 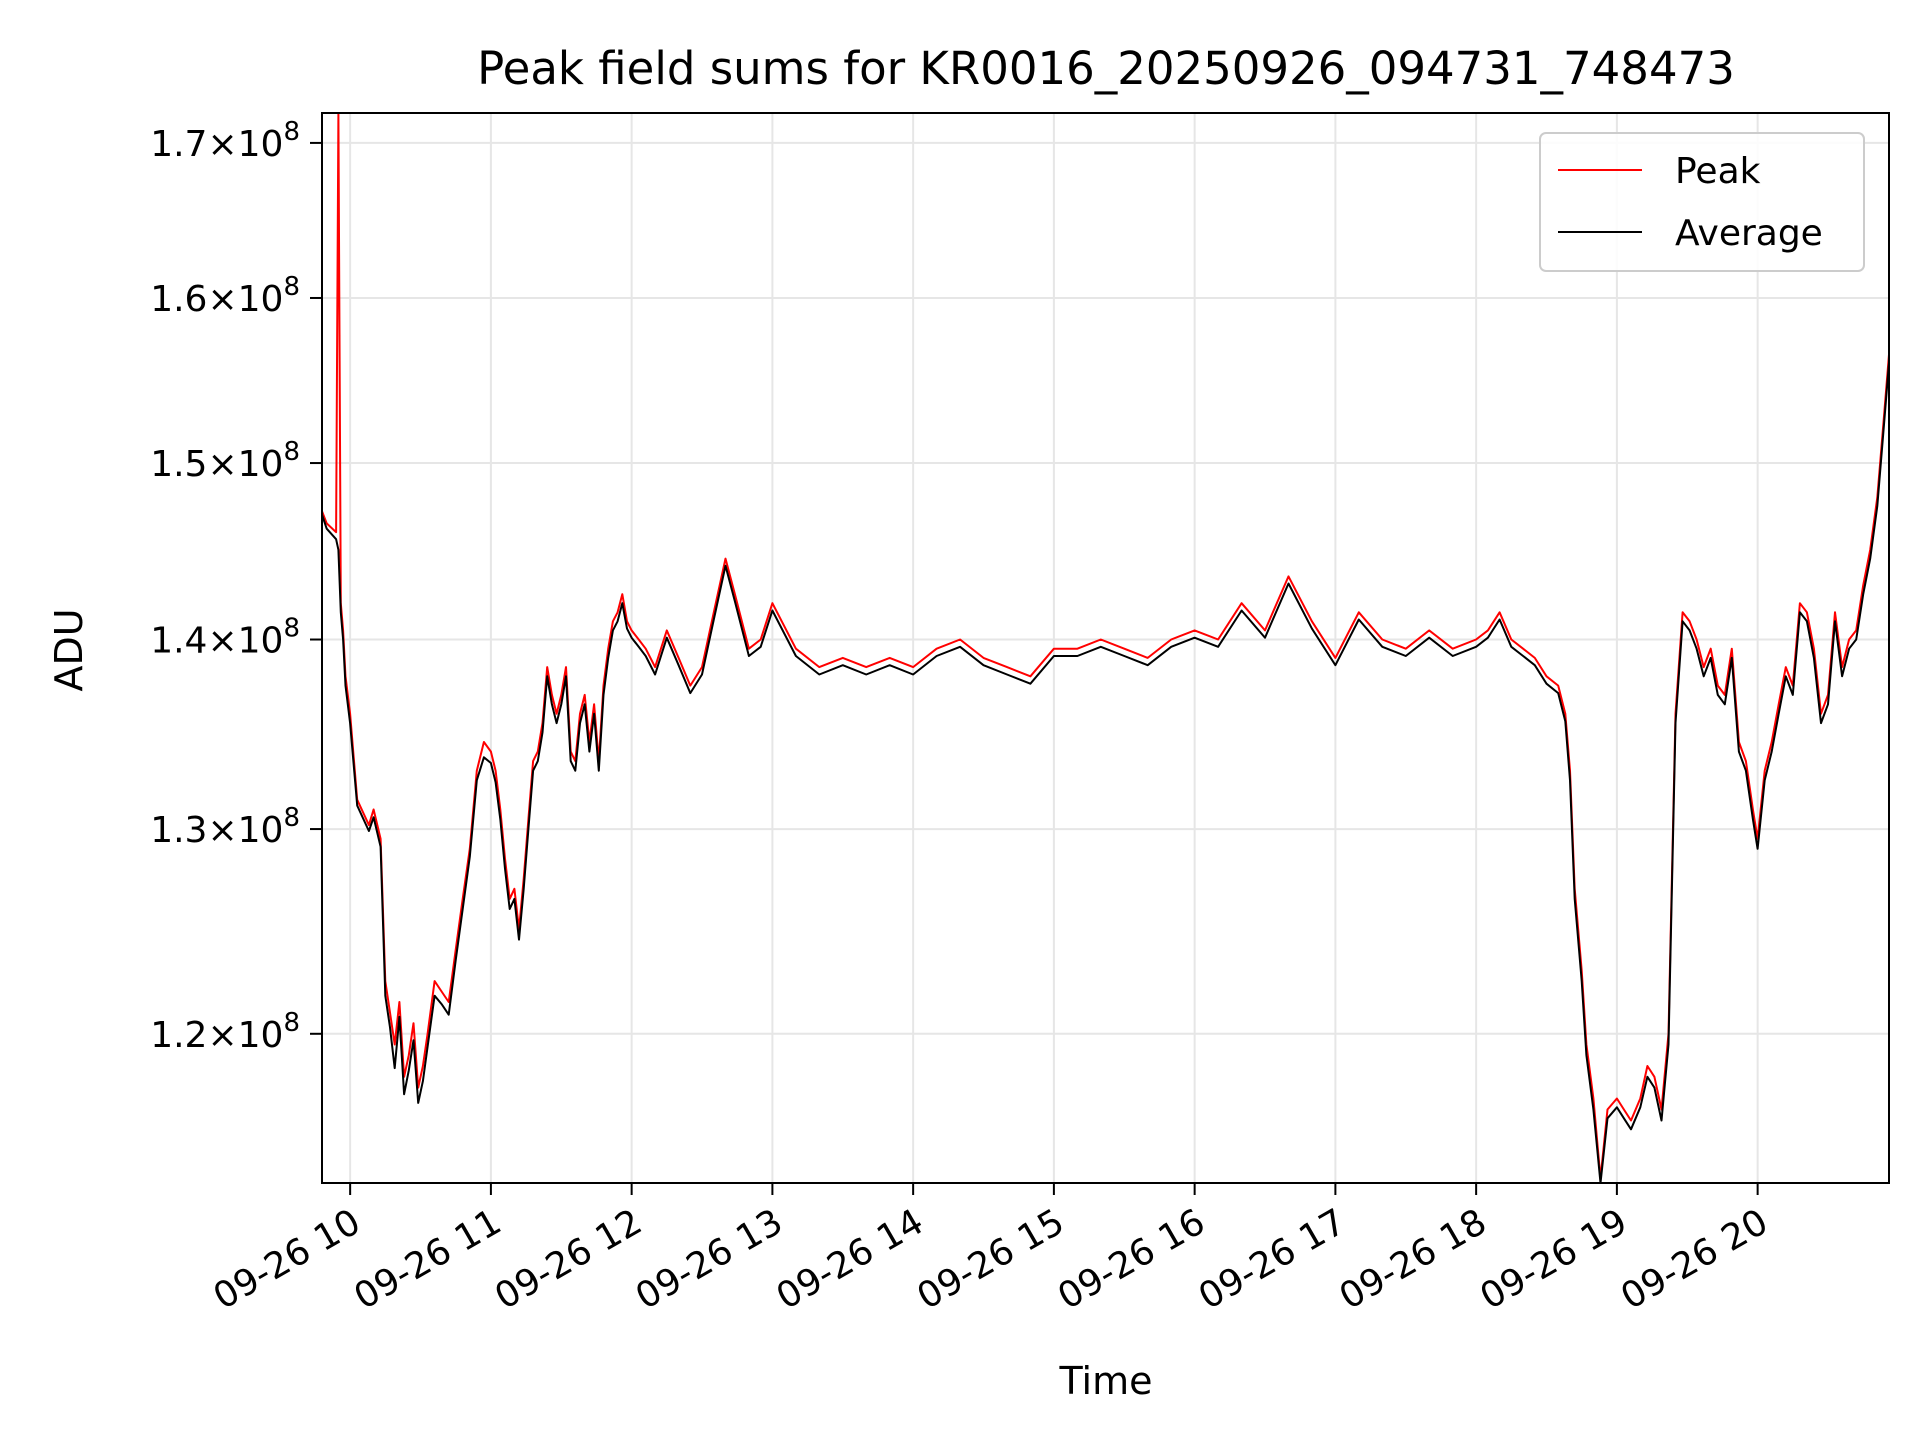 I want to click on y-tick-label: 1.6×10⁸, so click(x=225, y=296).